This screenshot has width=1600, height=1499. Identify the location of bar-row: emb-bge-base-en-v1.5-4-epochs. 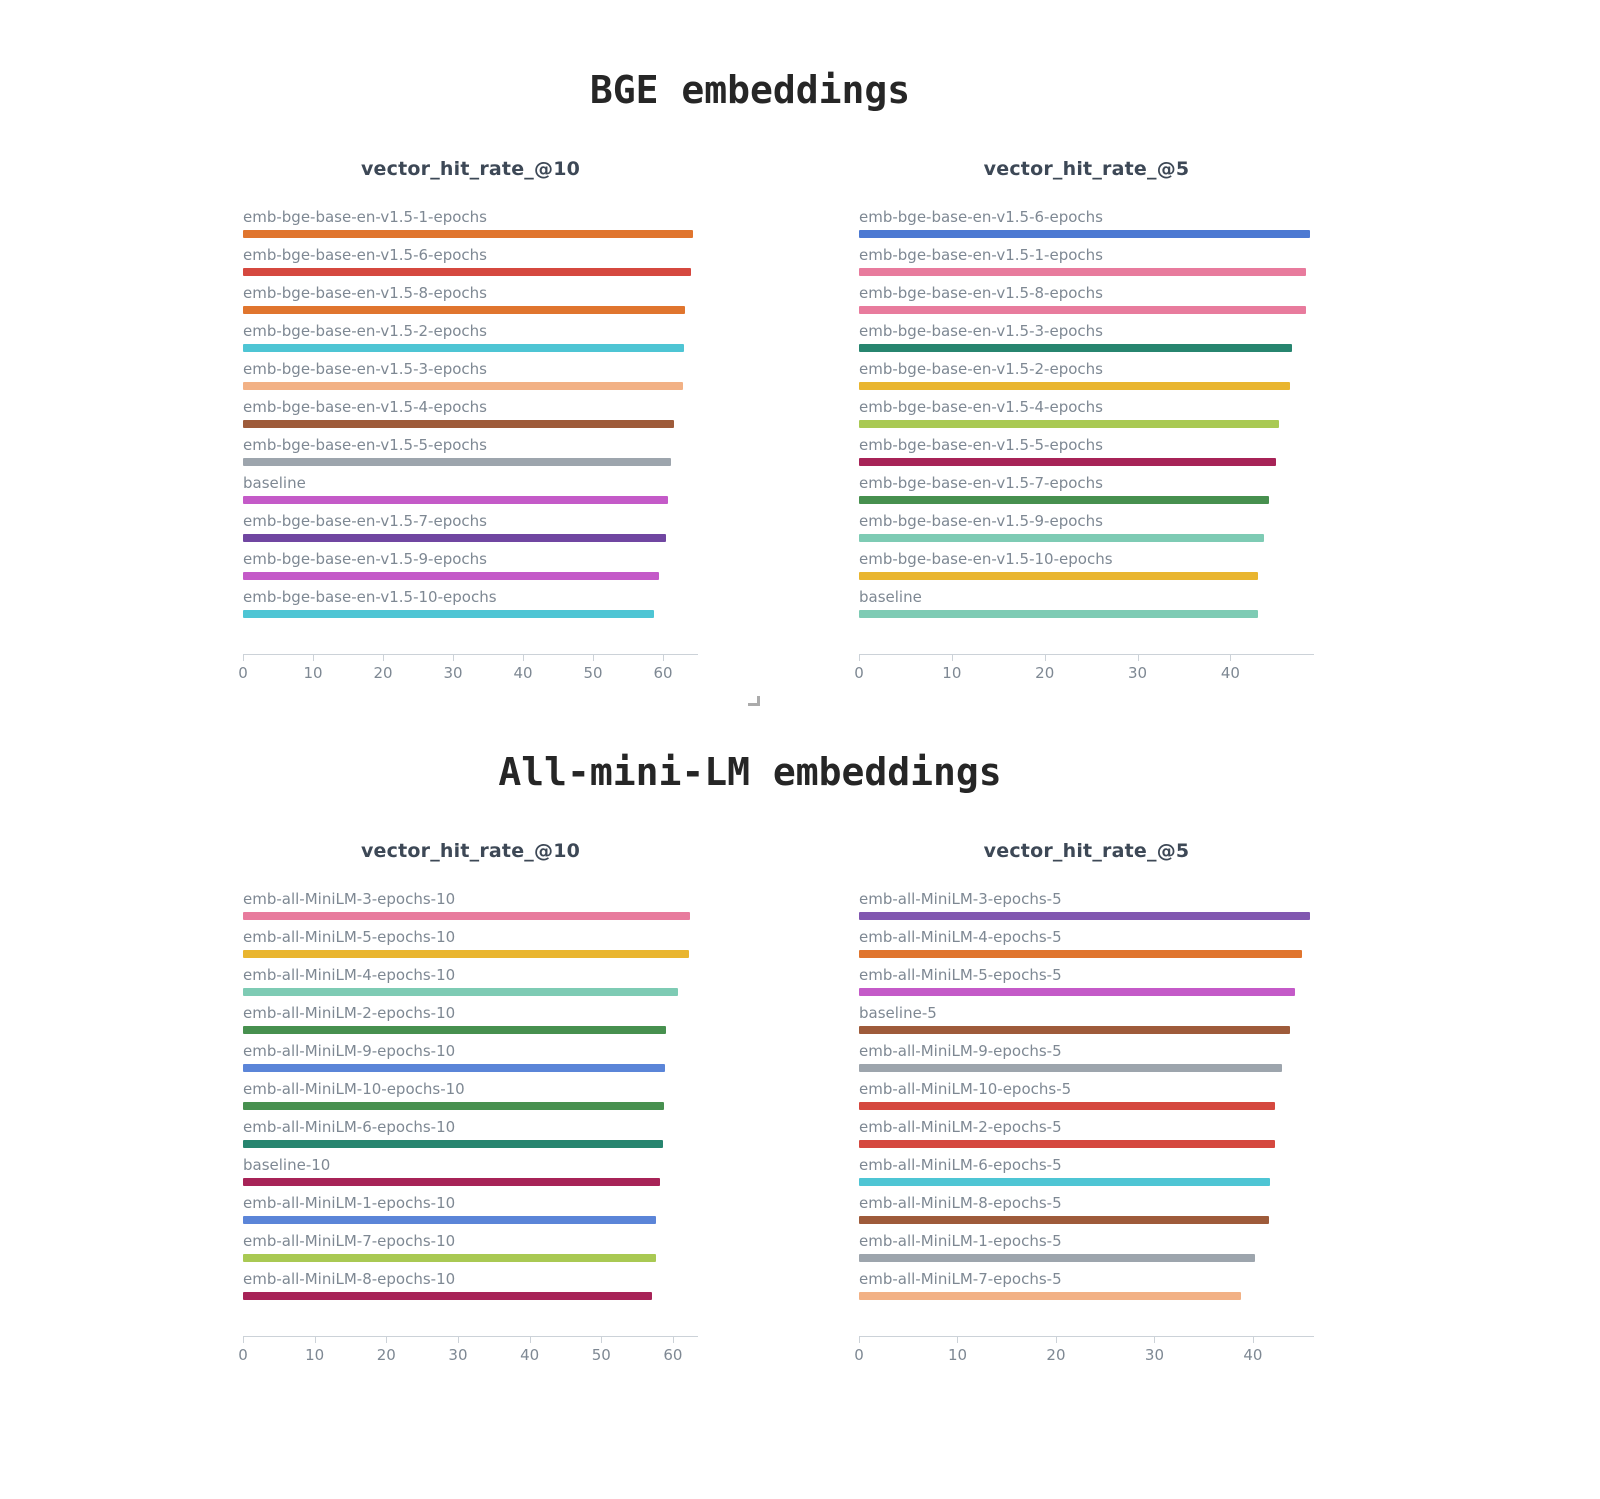
(470, 412).